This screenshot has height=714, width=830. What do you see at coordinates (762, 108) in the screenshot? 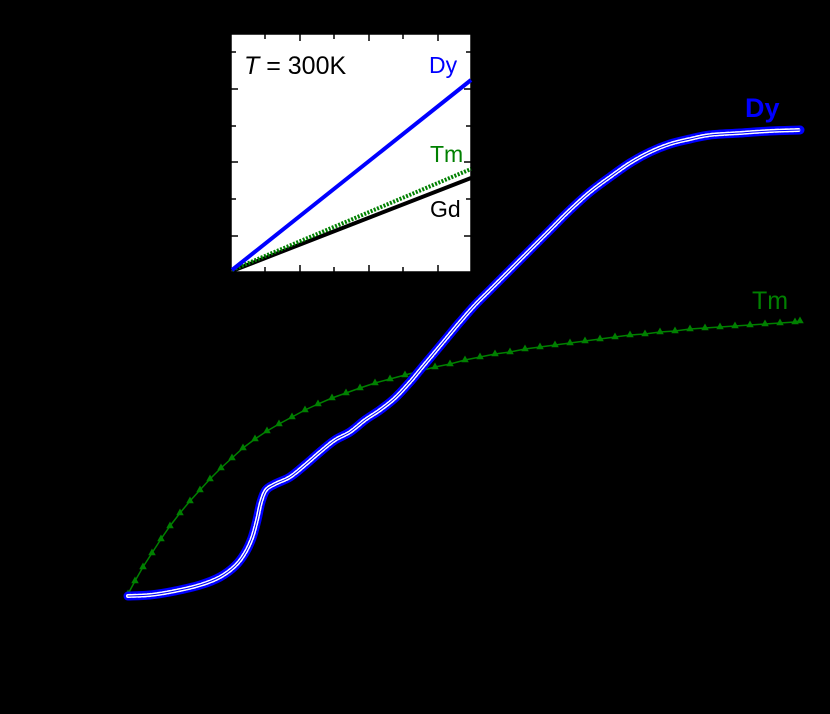
I see `dy-label: Dy` at bounding box center [762, 108].